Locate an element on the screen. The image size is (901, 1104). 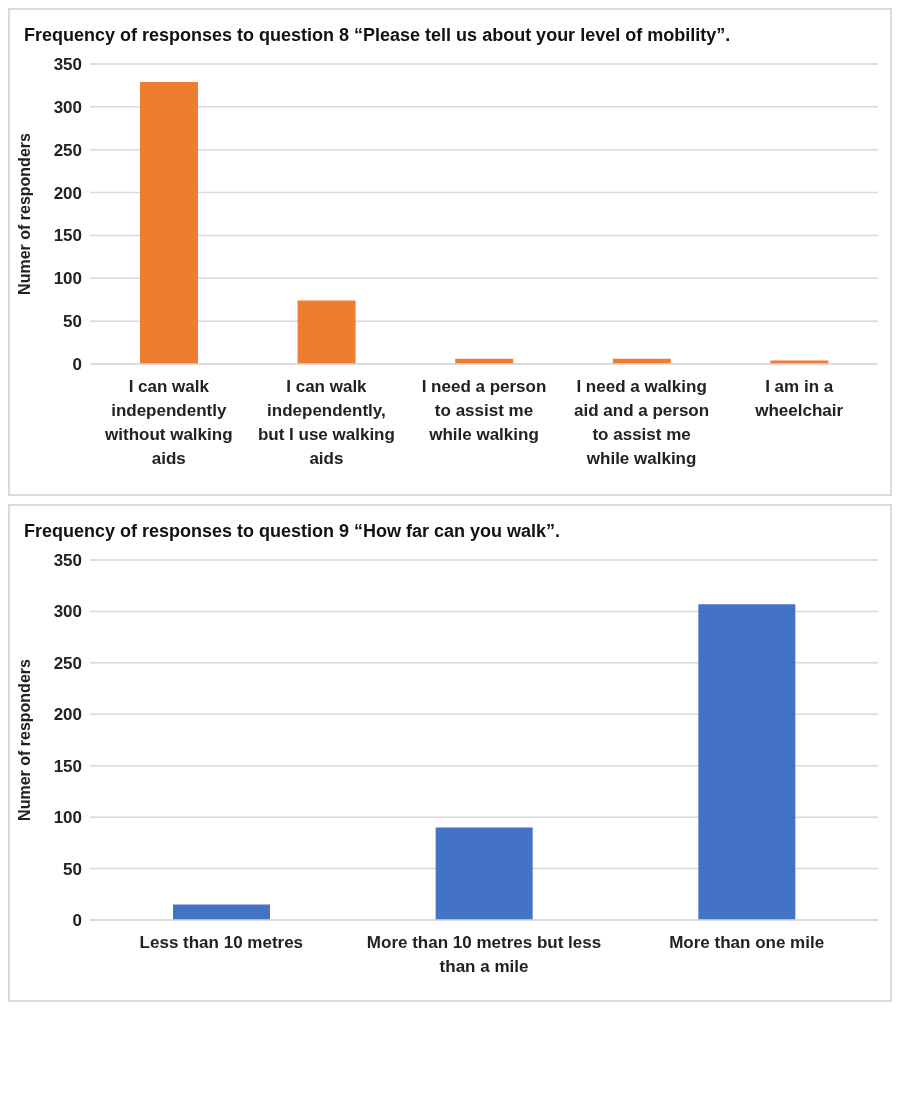
x-tick-label: More than 10 metres but less than a mile is located at coordinates (484, 954).